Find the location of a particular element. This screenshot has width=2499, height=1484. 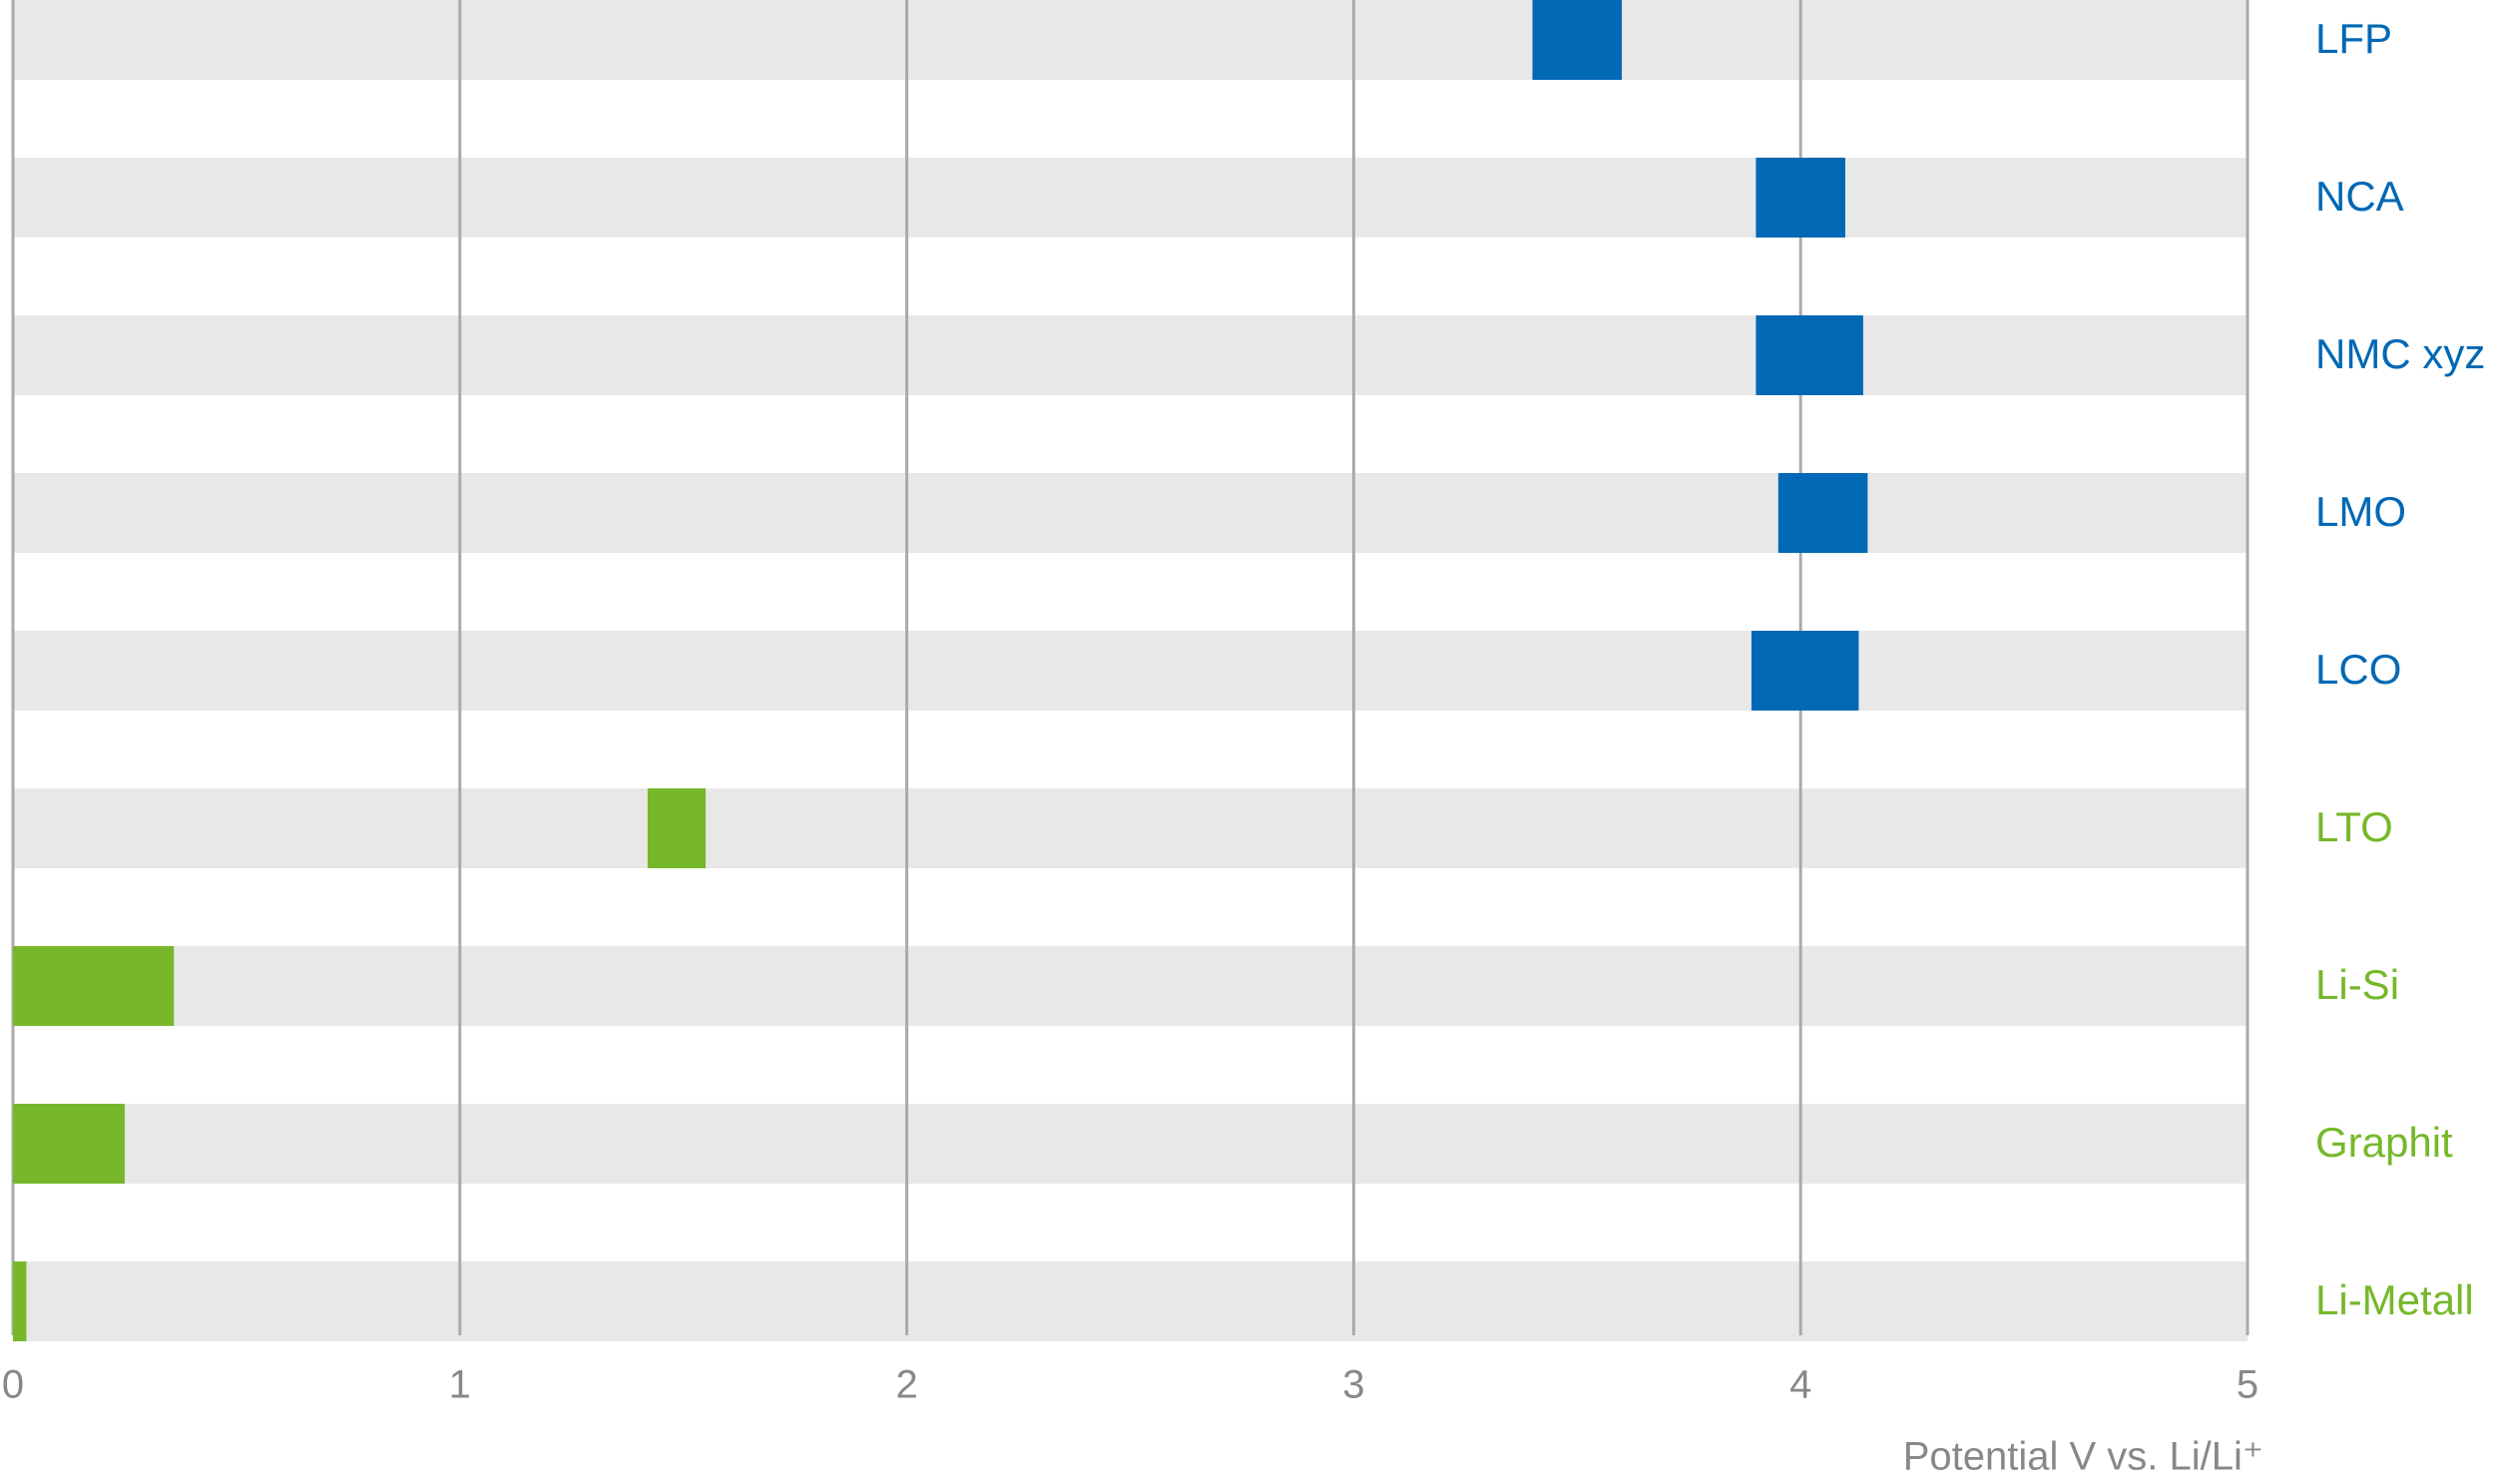

x-tick-label: 5 is located at coordinates (2247, 1385).